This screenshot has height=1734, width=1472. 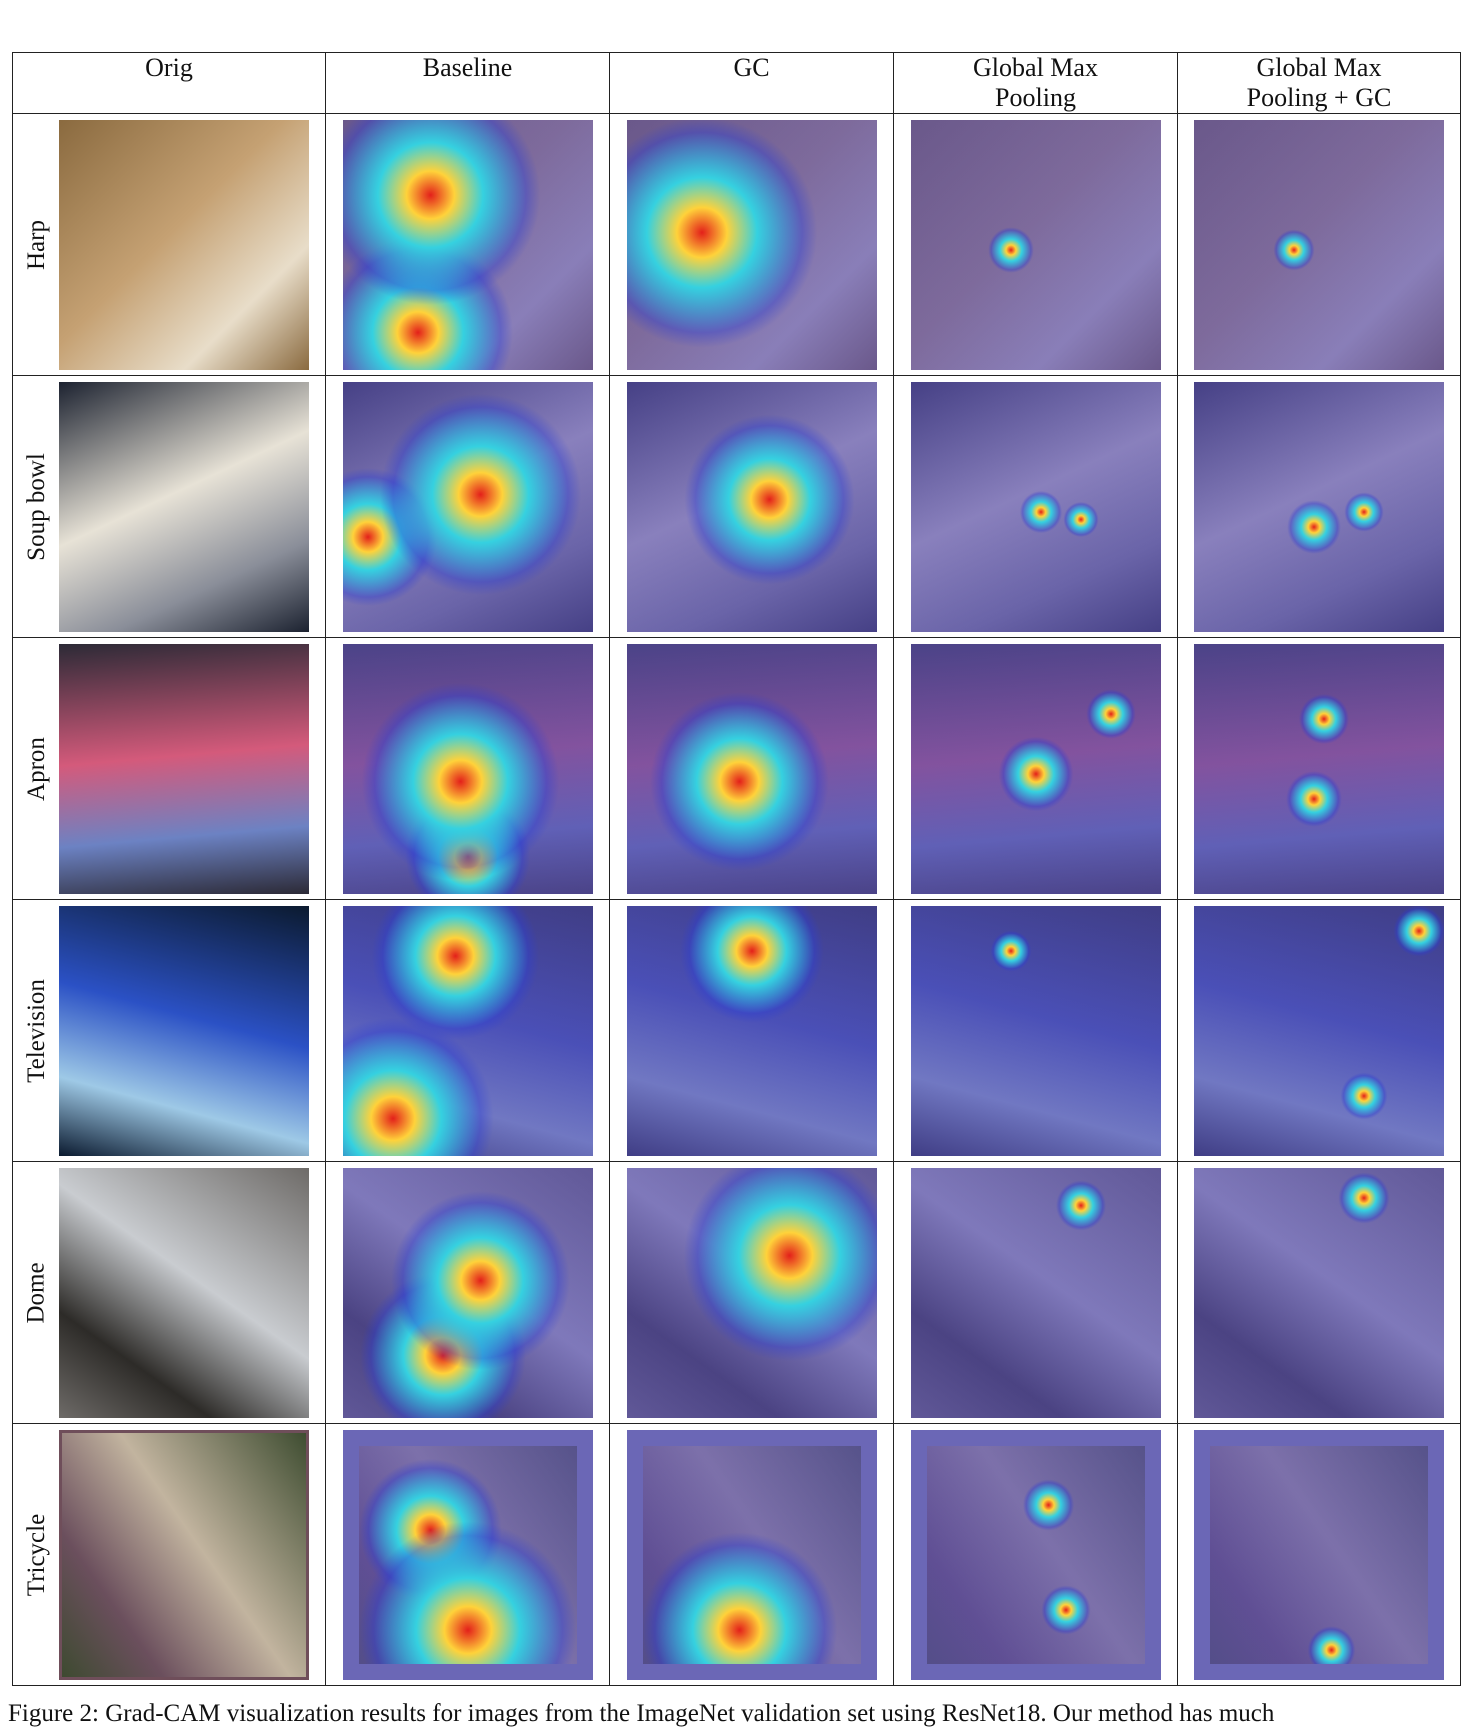 I want to click on heatmap-image-dome-global-max-pooling, so click(x=1035, y=1292).